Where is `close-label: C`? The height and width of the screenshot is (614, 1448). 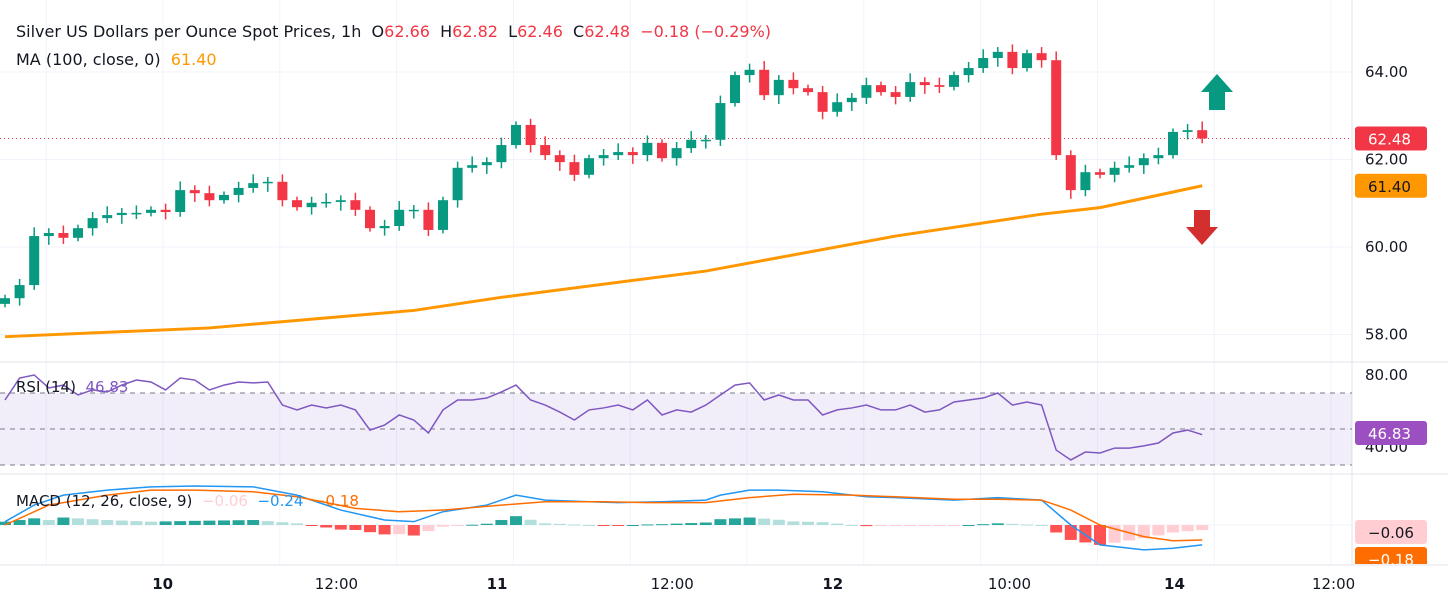 close-label: C is located at coordinates (579, 31).